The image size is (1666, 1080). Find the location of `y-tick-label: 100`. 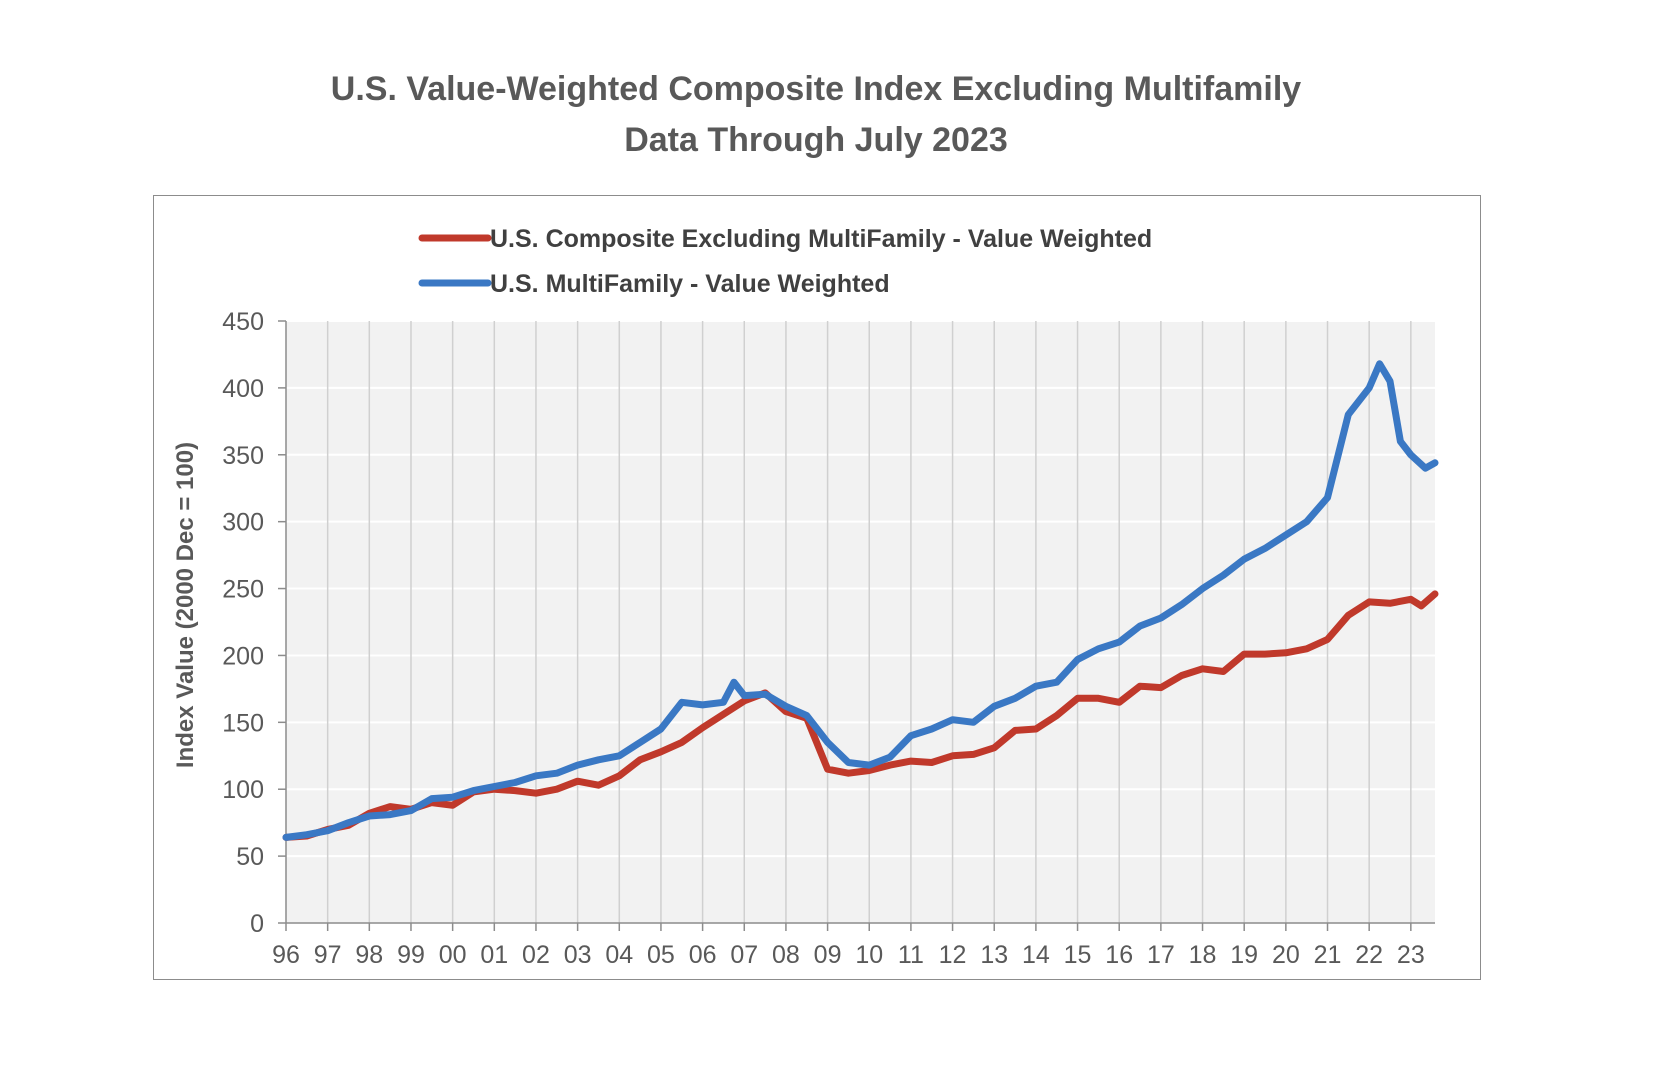

y-tick-label: 100 is located at coordinates (243, 790).